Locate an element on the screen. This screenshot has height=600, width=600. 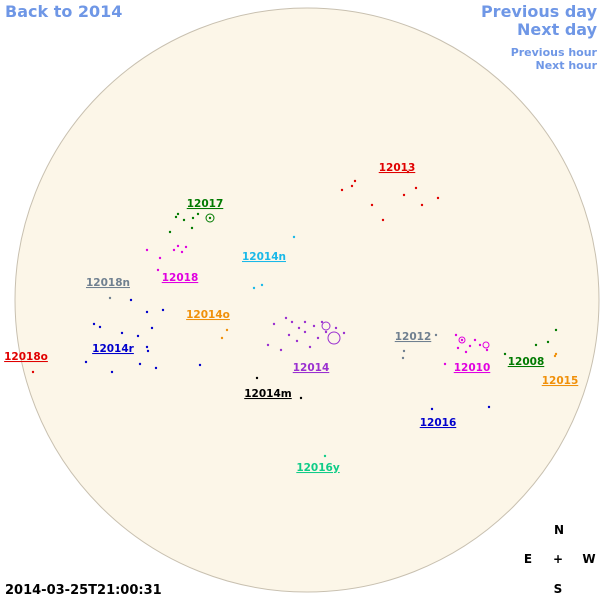
compass-south: S is located at coordinates (558, 589).